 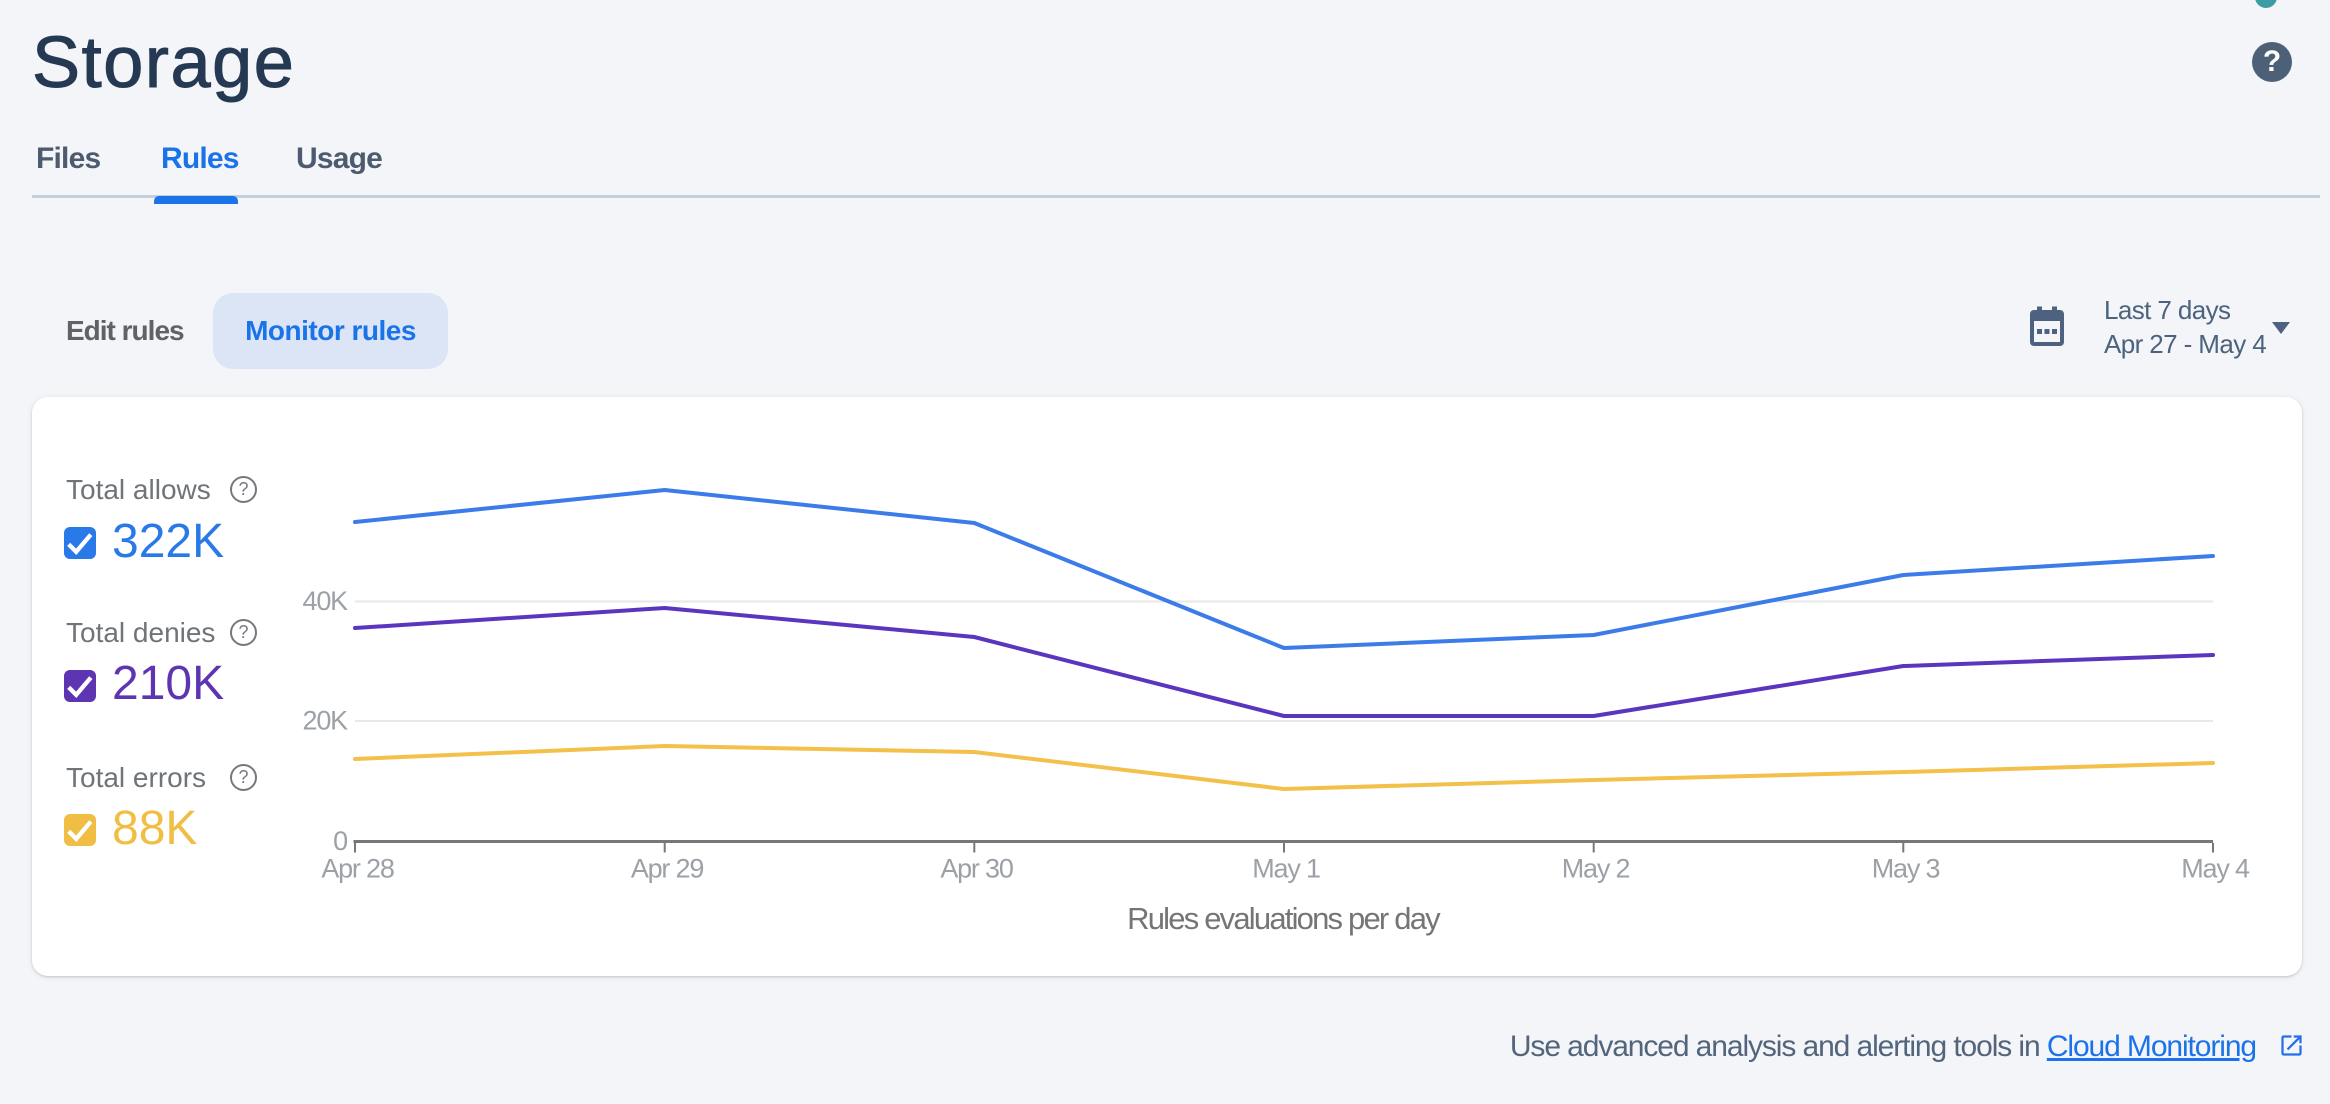 What do you see at coordinates (976, 869) in the screenshot?
I see `svg-text: Apr 30` at bounding box center [976, 869].